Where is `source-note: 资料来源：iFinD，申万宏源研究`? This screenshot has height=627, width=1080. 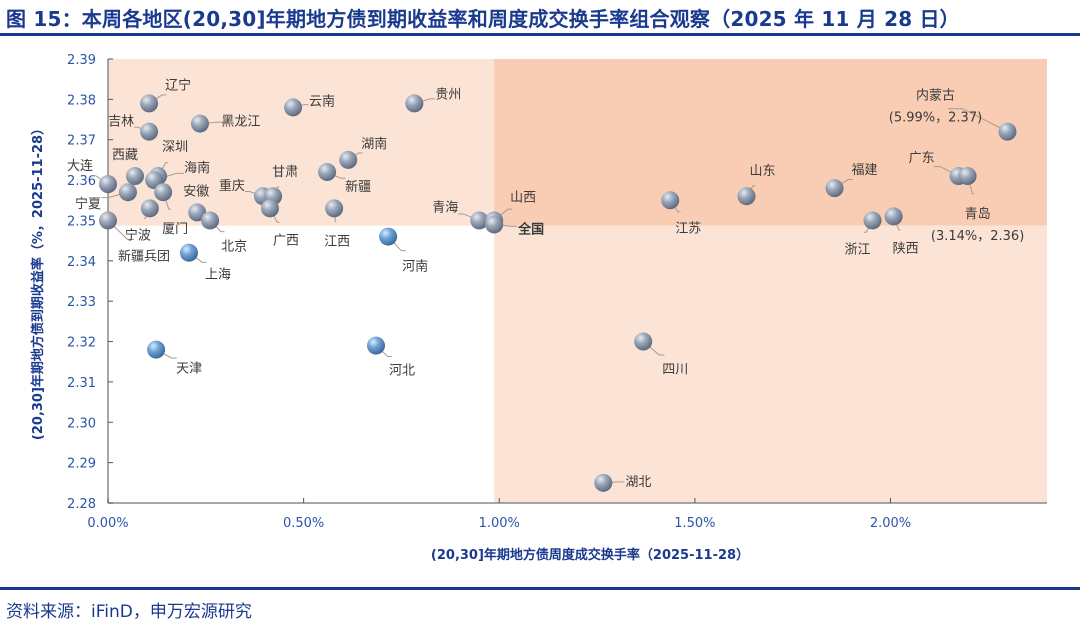 source-note: 资料来源：iFinD，申万宏源研究 is located at coordinates (129, 612).